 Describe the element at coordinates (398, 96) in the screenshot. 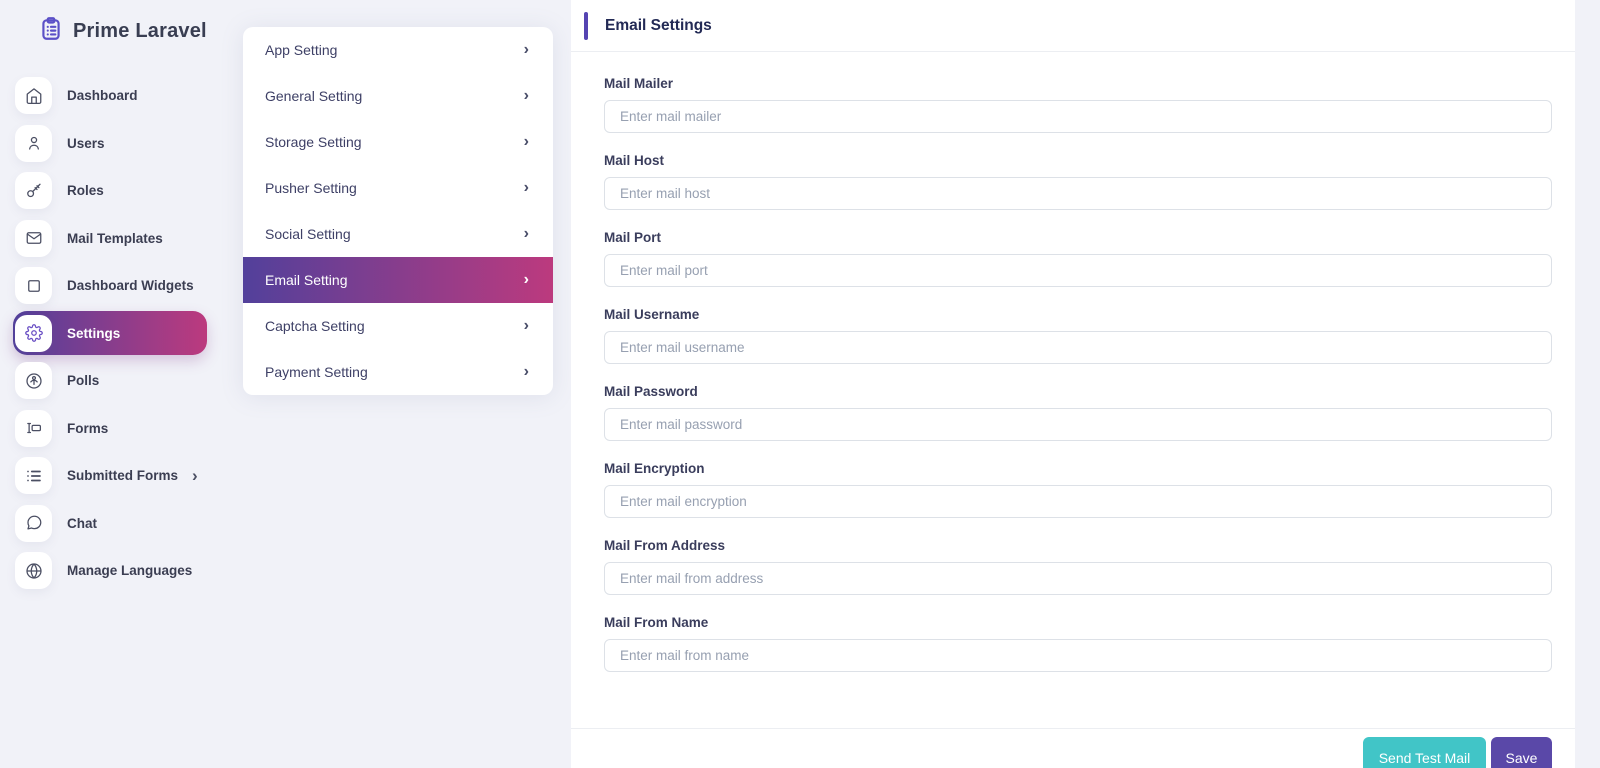

I see `submenu-item-general-setting: General Setting ›` at that location.